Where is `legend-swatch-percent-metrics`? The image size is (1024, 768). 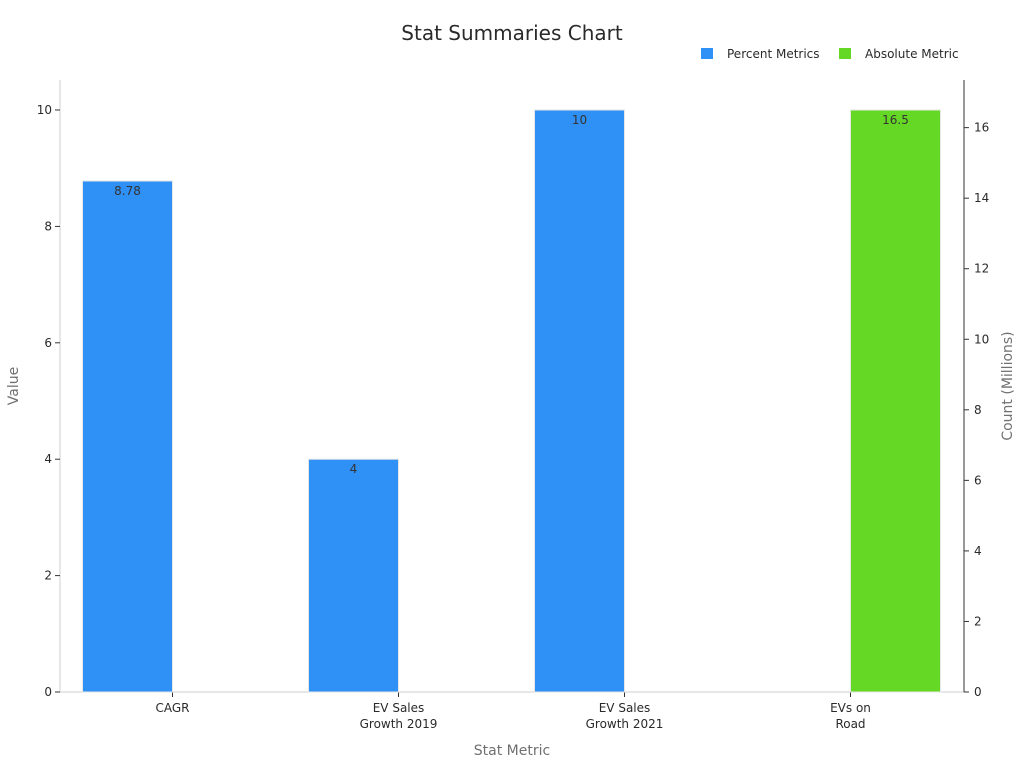
legend-swatch-percent-metrics is located at coordinates (707, 53).